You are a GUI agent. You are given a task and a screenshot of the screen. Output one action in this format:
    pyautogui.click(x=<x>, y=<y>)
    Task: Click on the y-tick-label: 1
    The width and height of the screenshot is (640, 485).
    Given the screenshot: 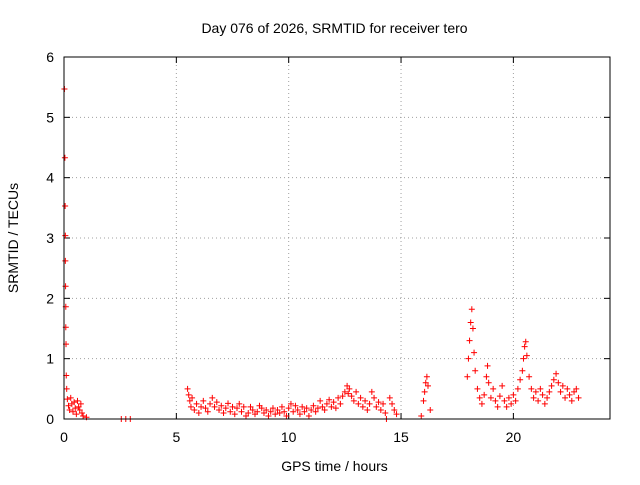 What is the action you would take?
    pyautogui.click(x=50, y=359)
    